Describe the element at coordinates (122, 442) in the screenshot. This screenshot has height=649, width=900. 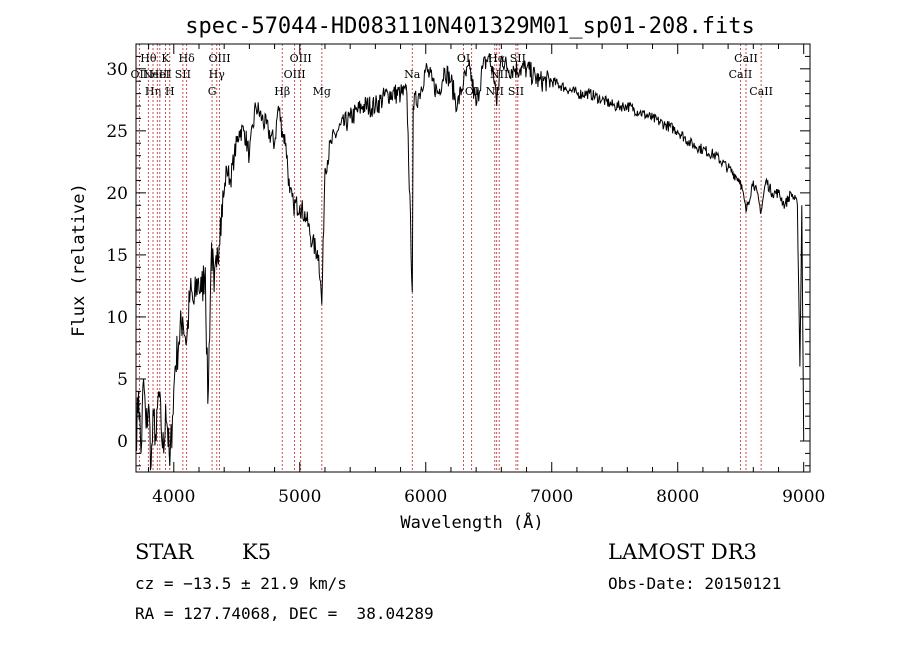
I see `y-tick-label: 0` at that location.